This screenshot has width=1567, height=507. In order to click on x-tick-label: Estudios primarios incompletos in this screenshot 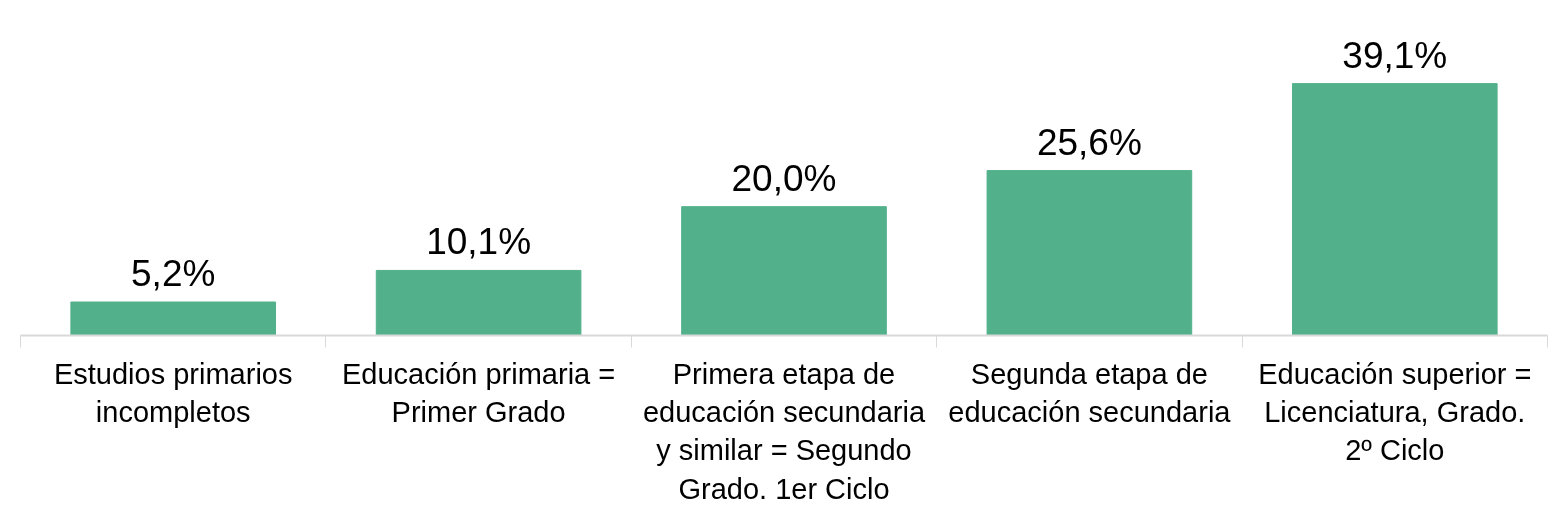, I will do `click(173, 392)`.